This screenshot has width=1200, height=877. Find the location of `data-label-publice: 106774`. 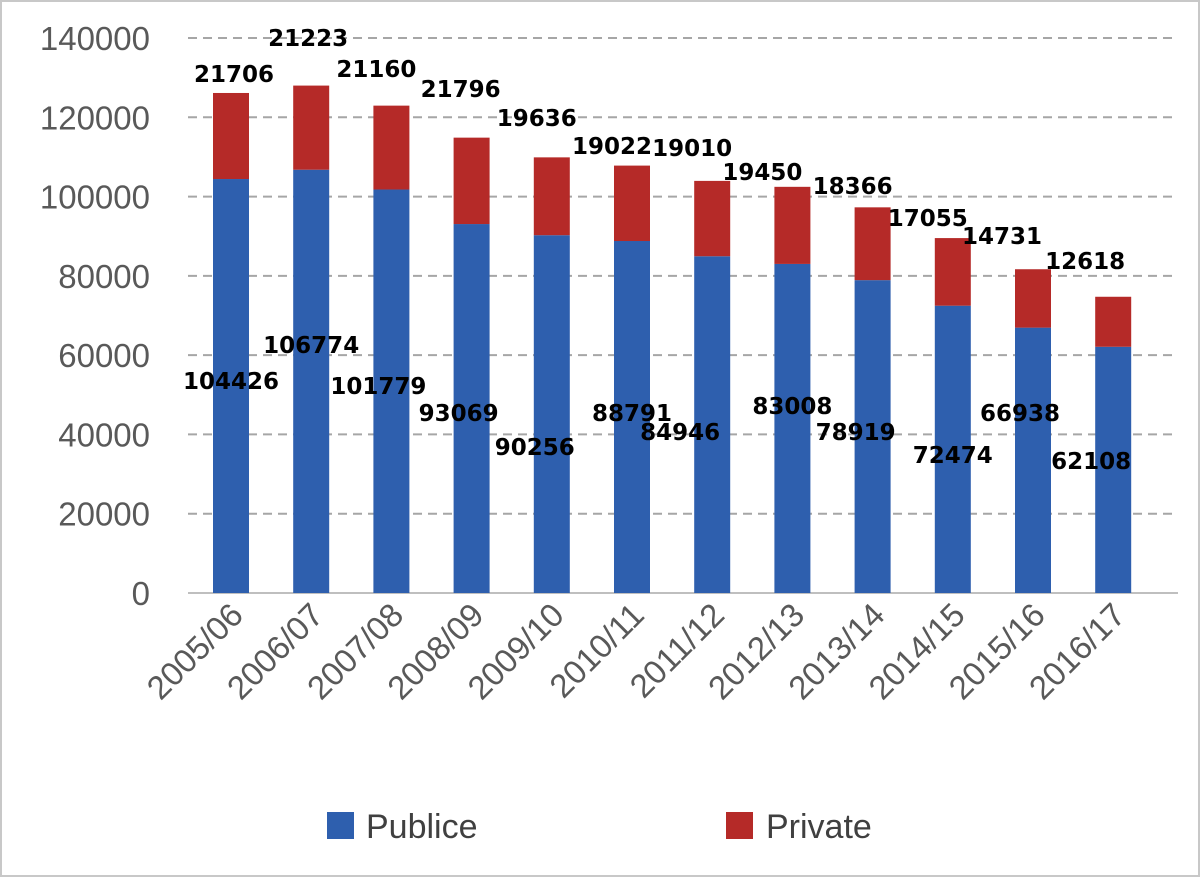

data-label-publice: 106774 is located at coordinates (311, 346).